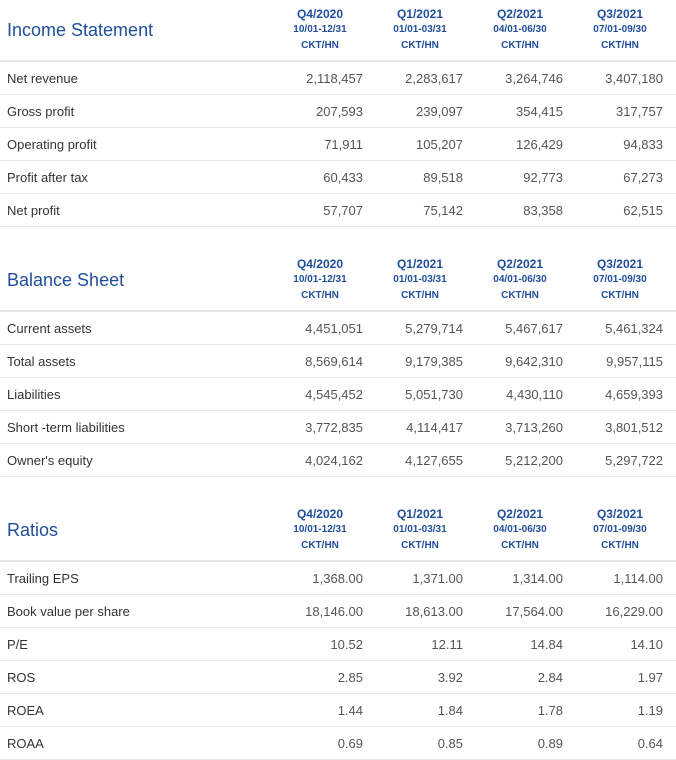  I want to click on period-range: 01/01-03/31, so click(420, 279).